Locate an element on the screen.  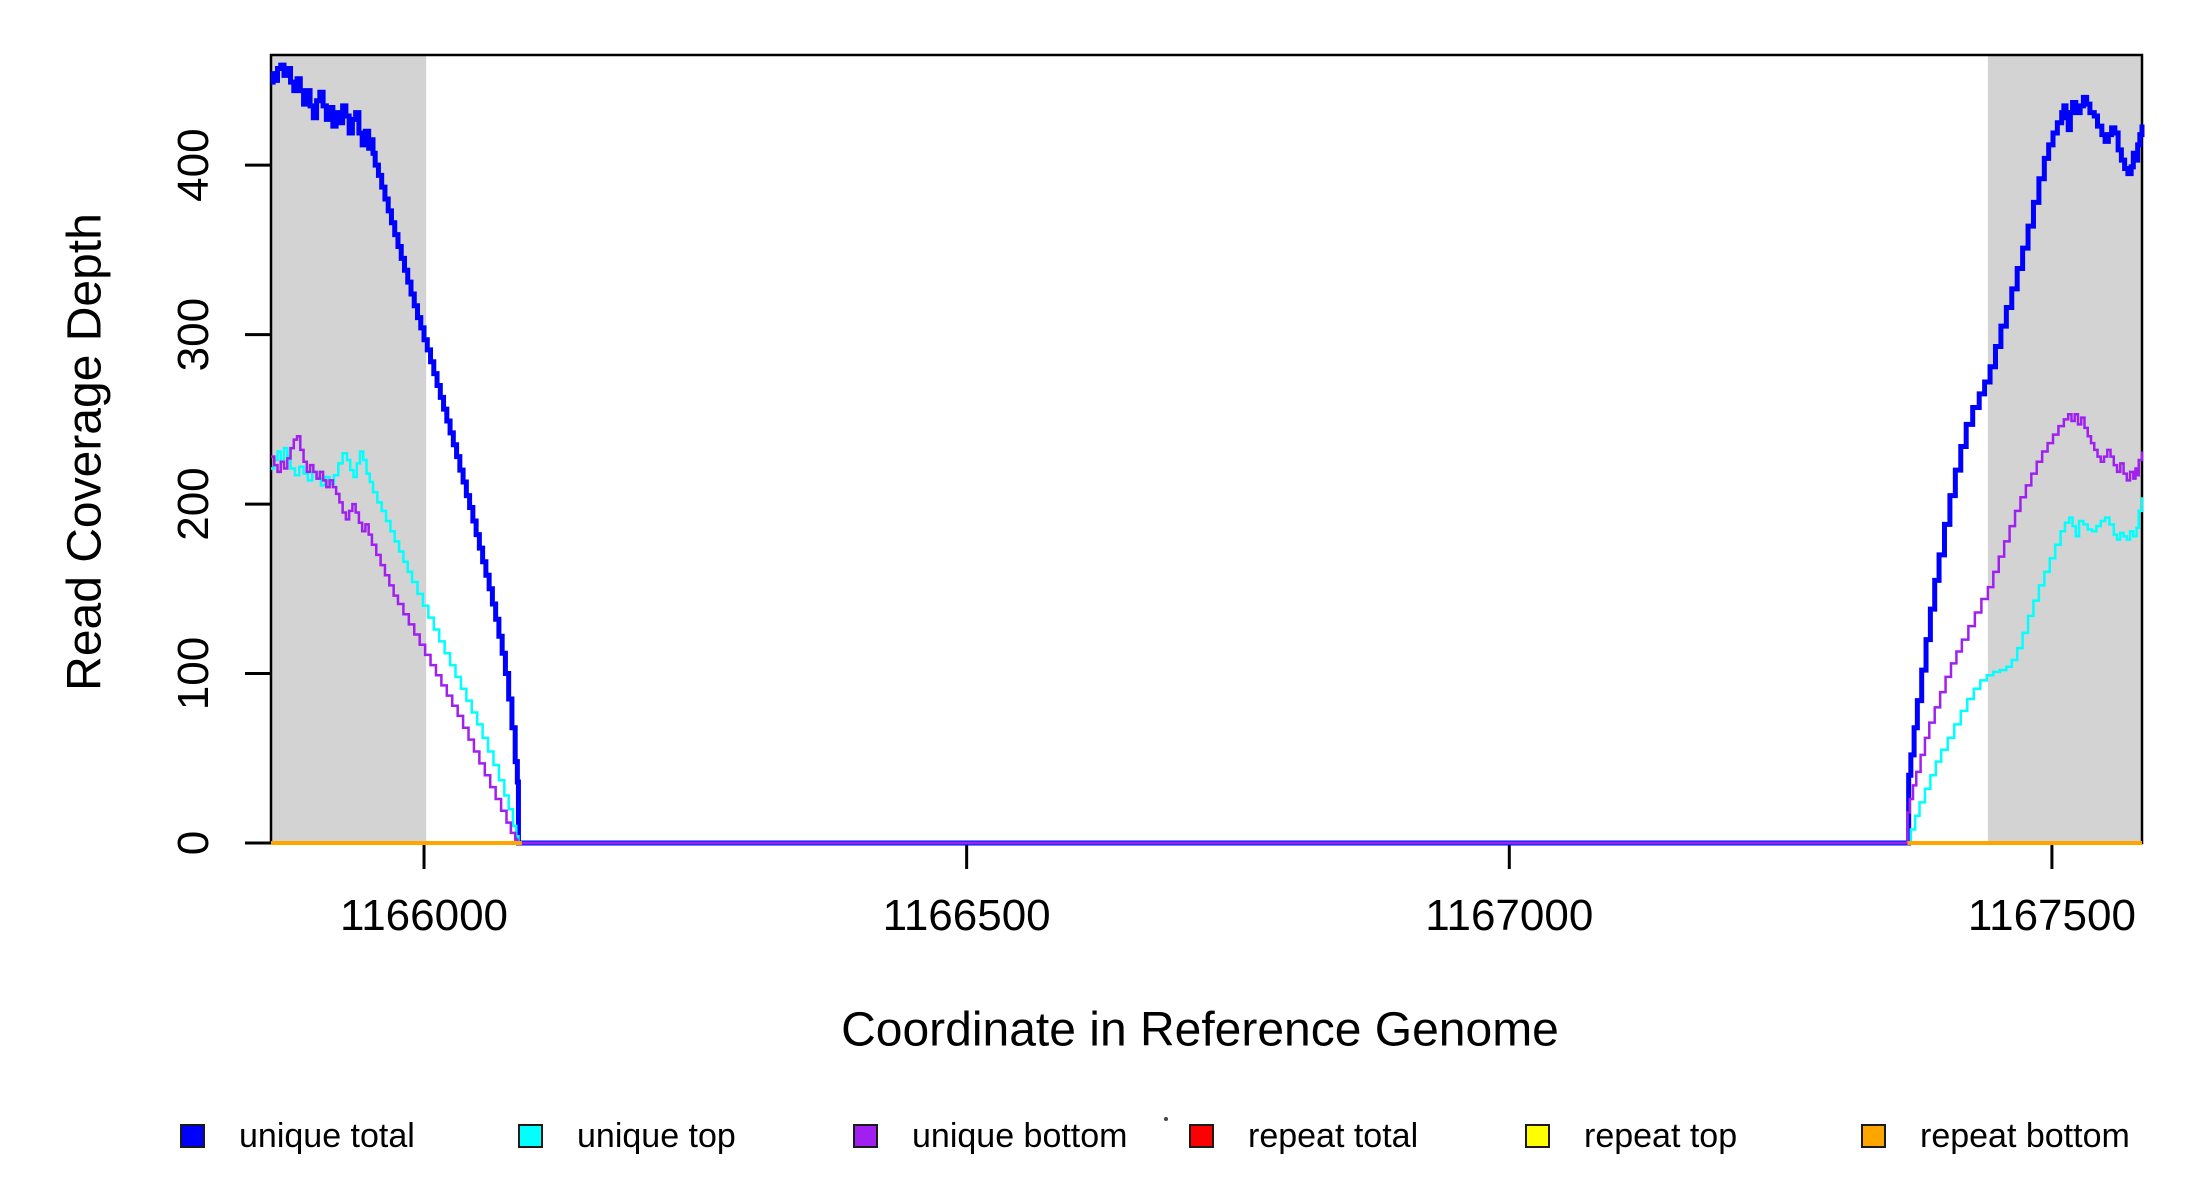
repeat-bottom-swatch is located at coordinates (1873, 1136).